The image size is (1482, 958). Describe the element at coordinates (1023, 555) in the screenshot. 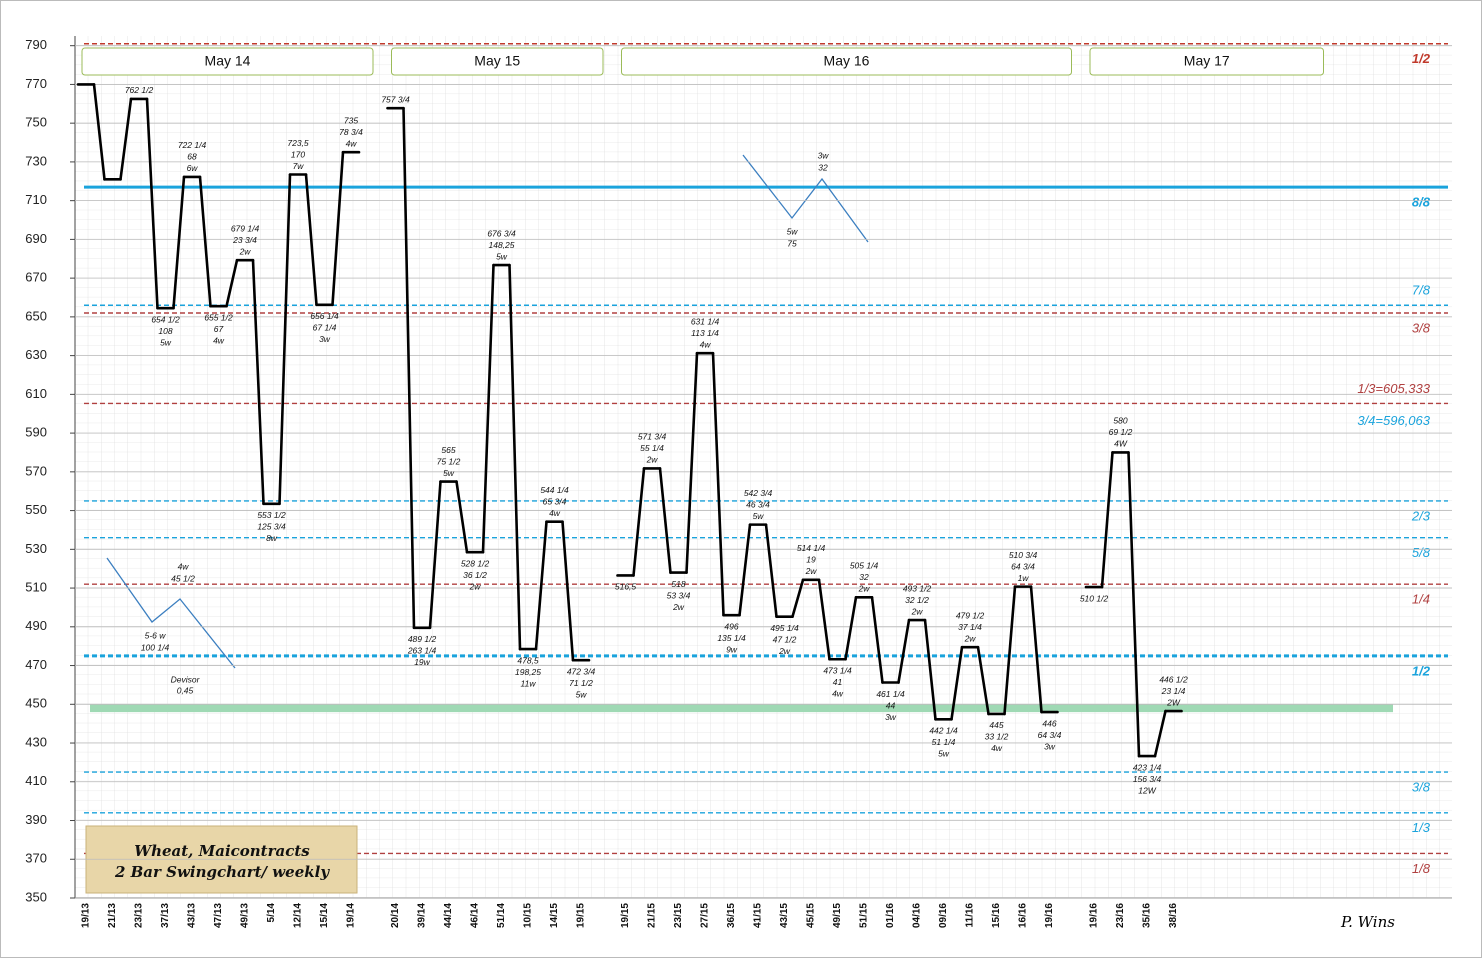

I see `swing-label: 510 3/4` at that location.